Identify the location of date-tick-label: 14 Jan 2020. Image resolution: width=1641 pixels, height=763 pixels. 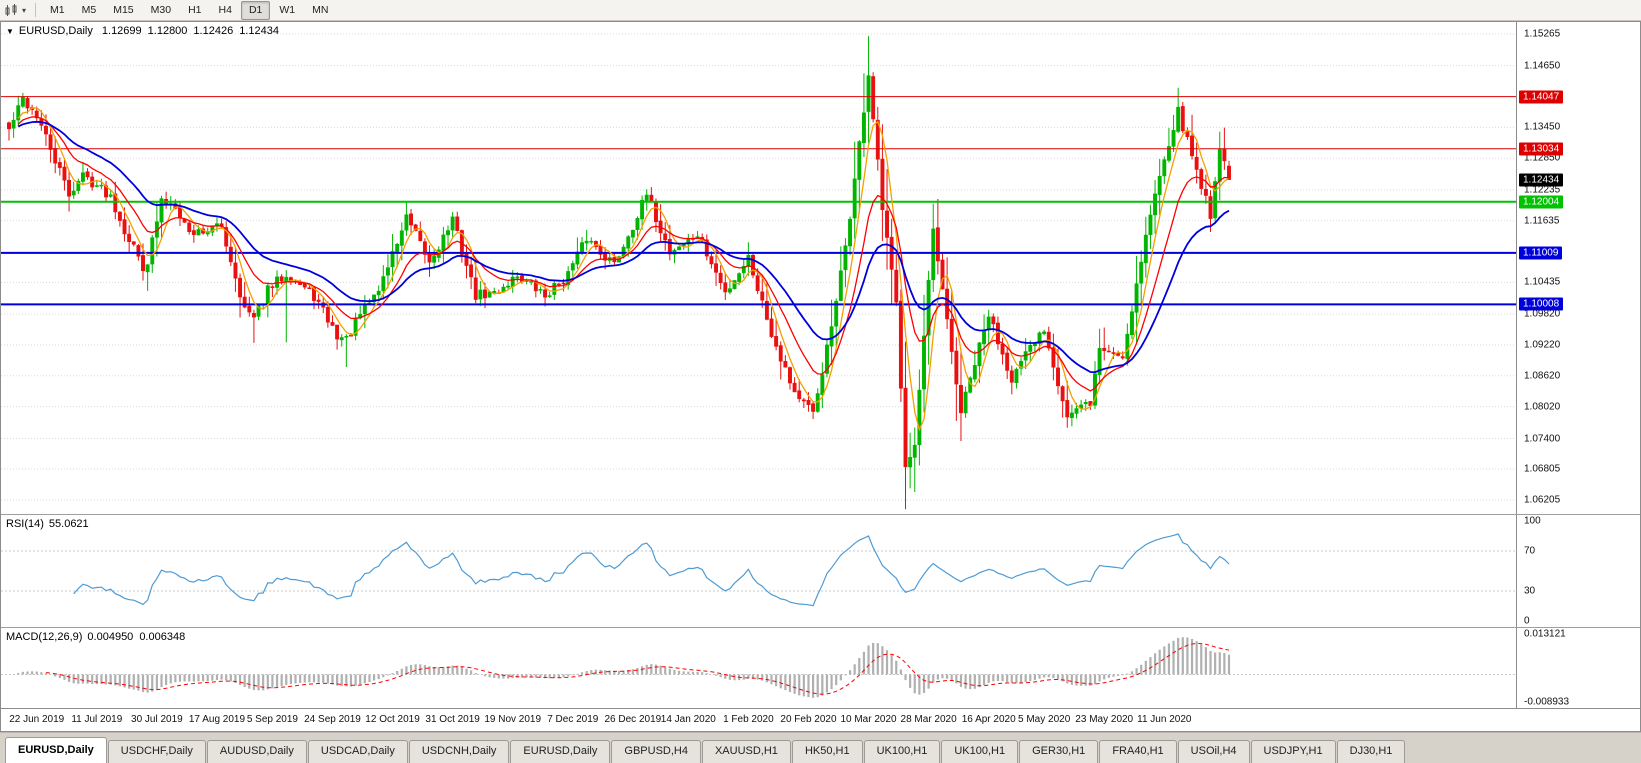
(688, 719).